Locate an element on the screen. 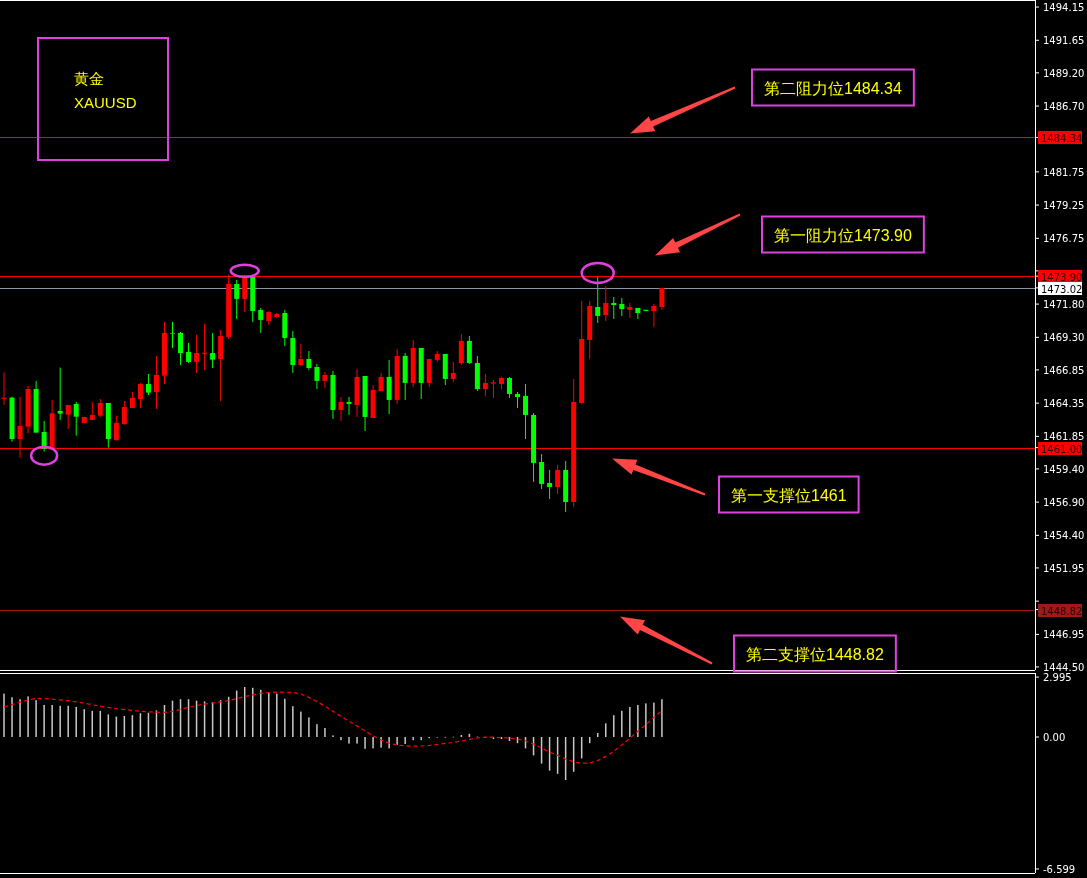 This screenshot has width=1087, height=878. y-tick-label: 1464.35 is located at coordinates (1064, 404).